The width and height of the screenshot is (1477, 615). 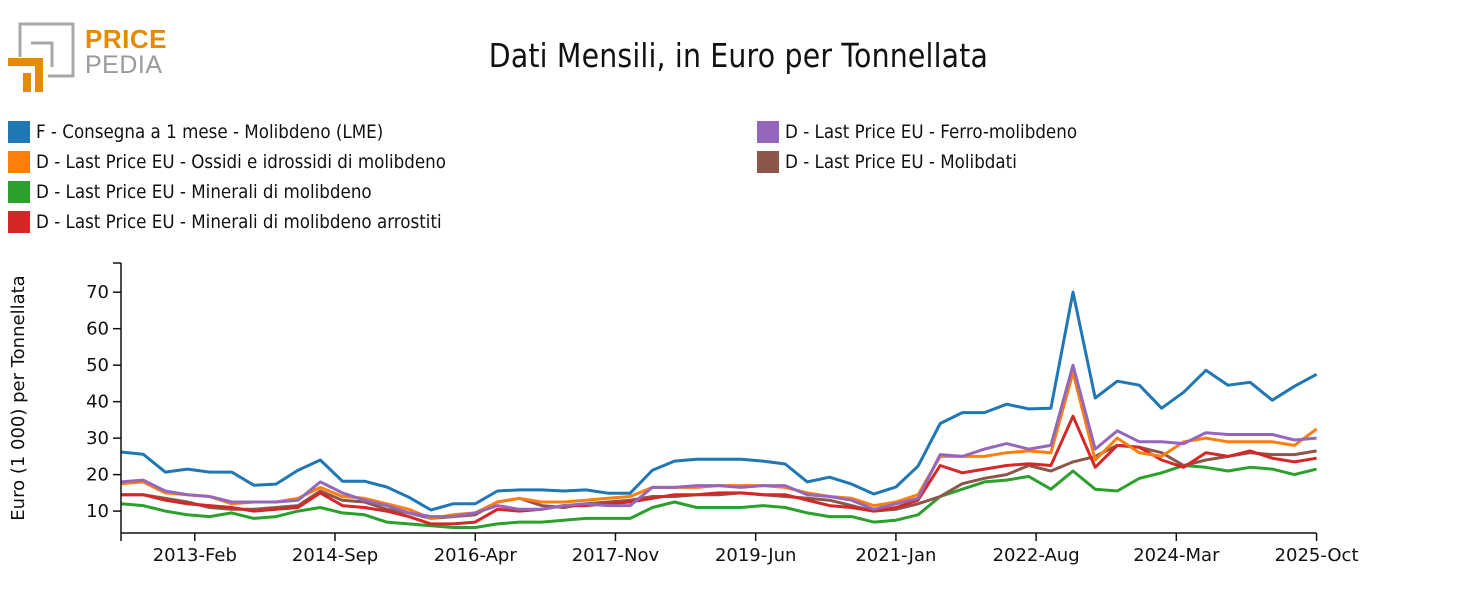 What do you see at coordinates (126, 39) in the screenshot?
I see `logo-text-price: PRICE` at bounding box center [126, 39].